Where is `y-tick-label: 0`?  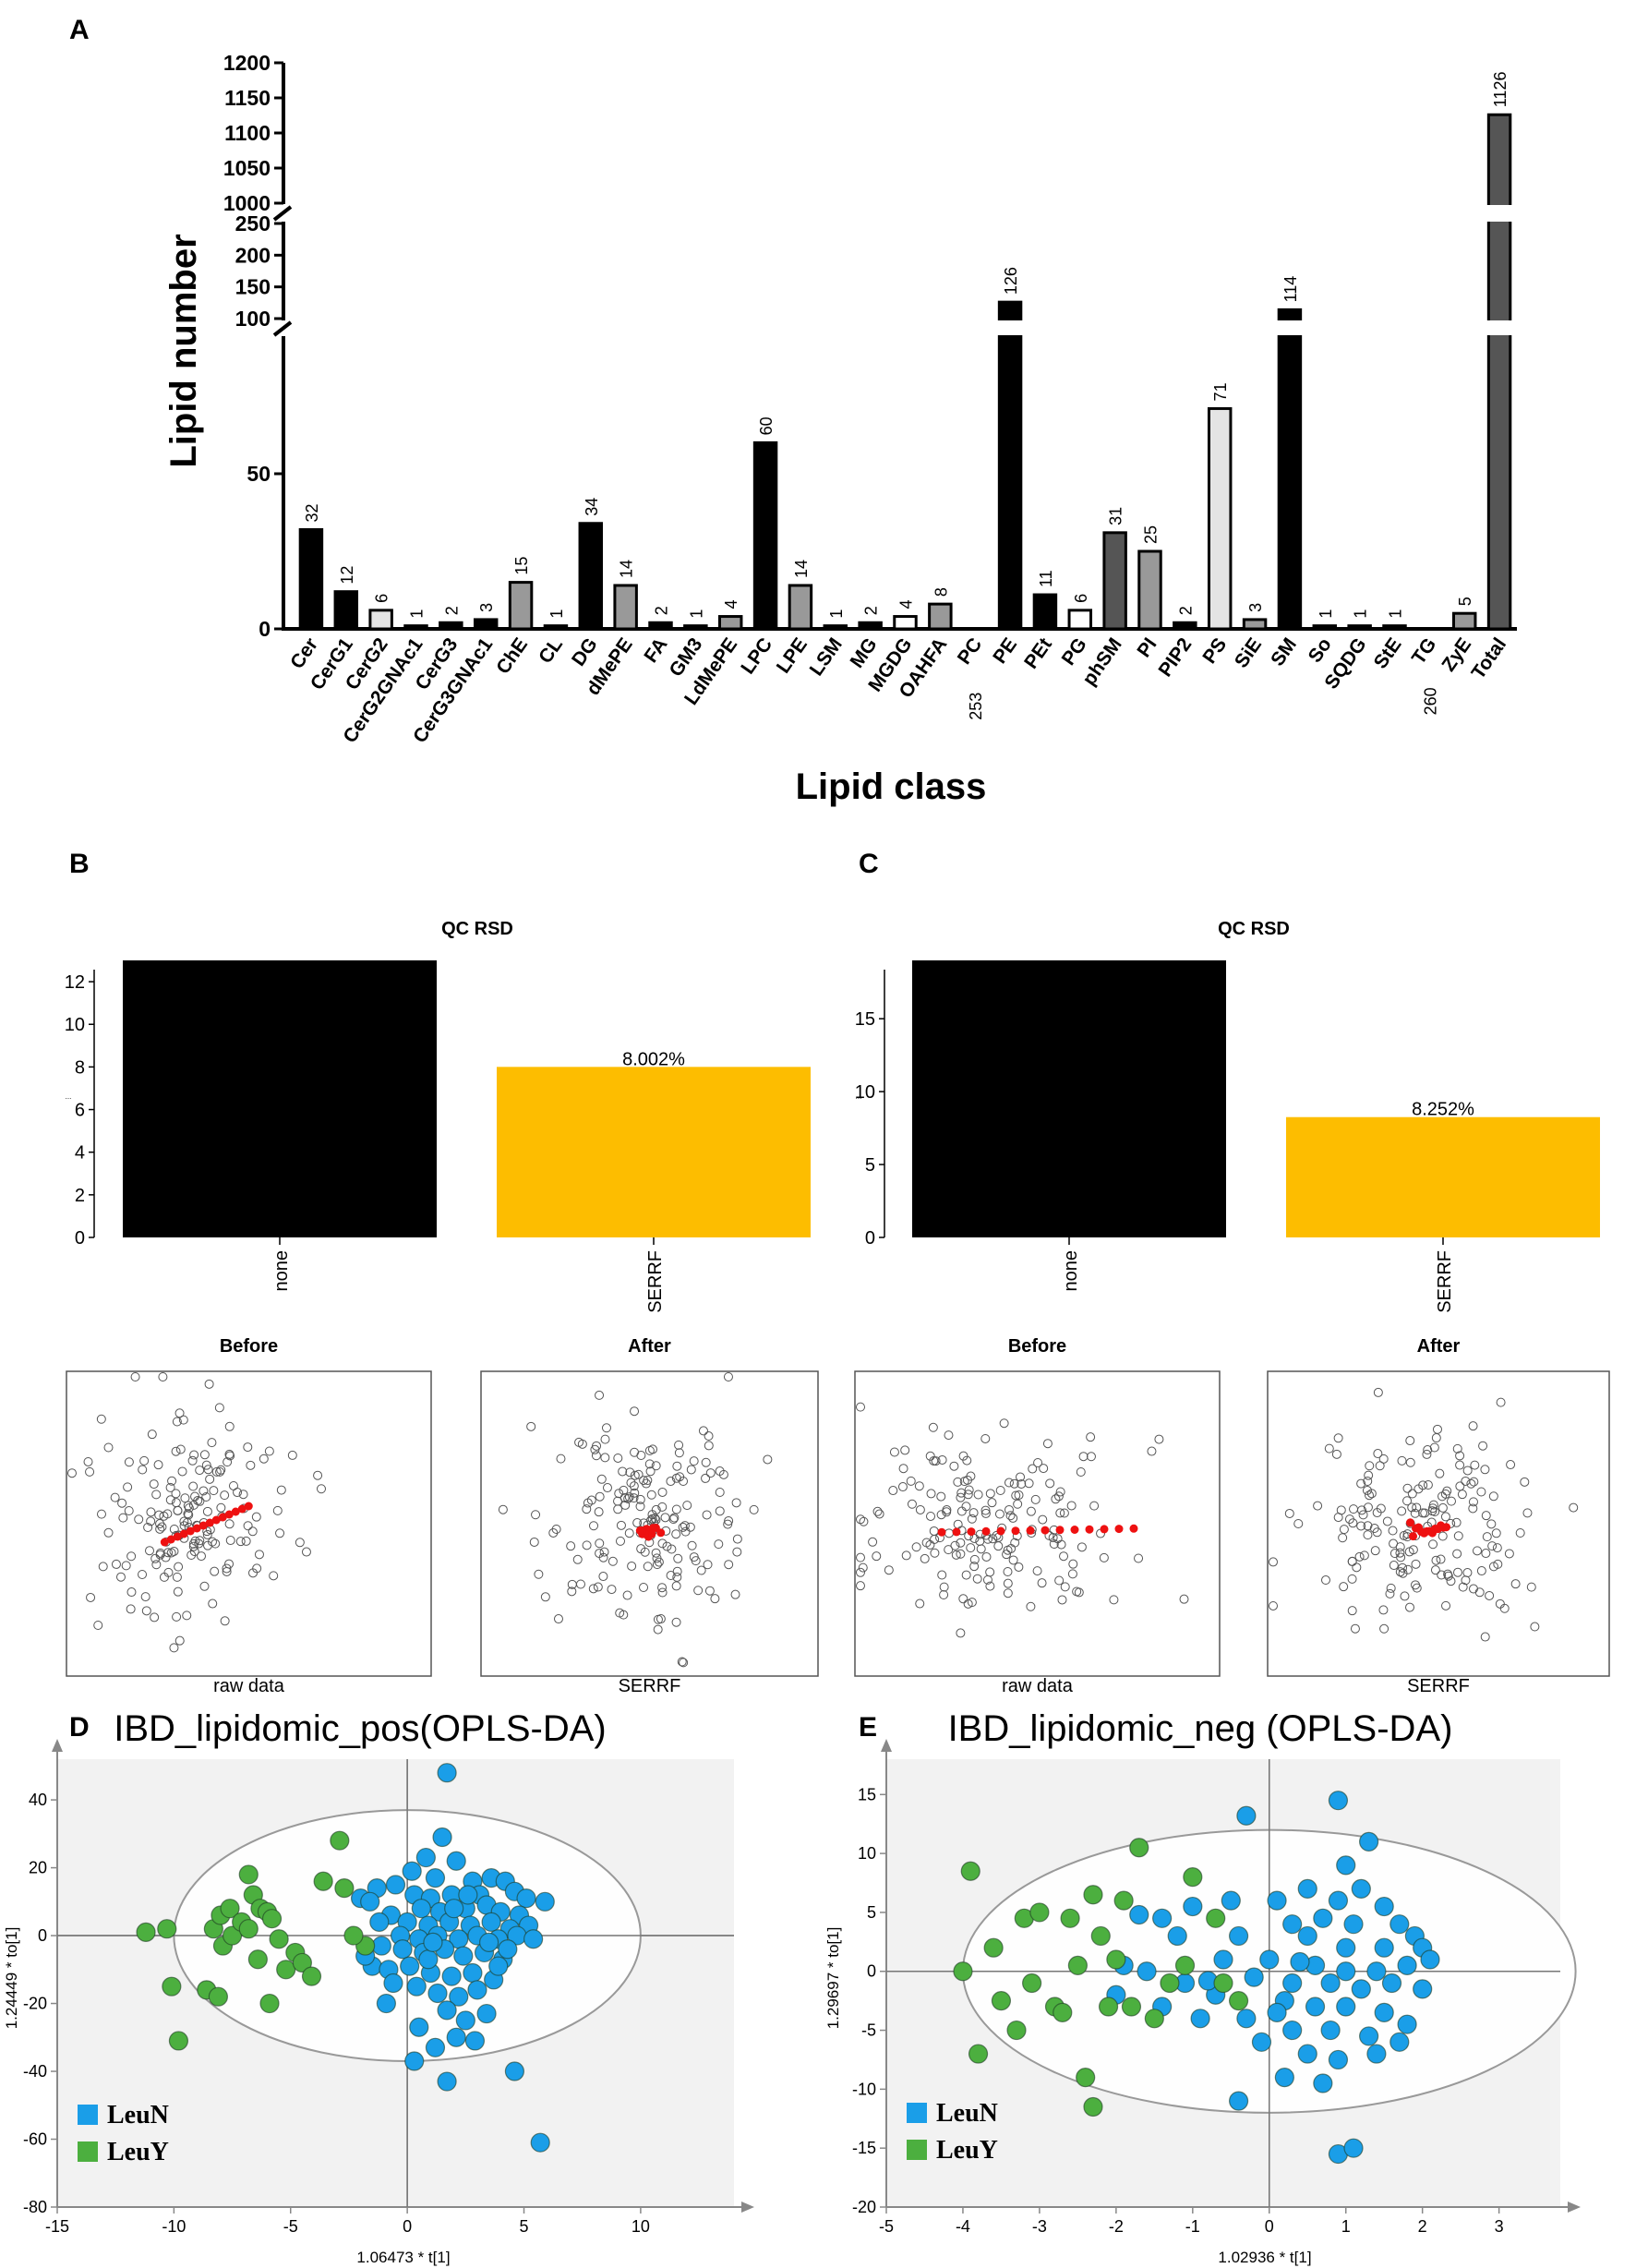
y-tick-label: 0 is located at coordinates (80, 1238).